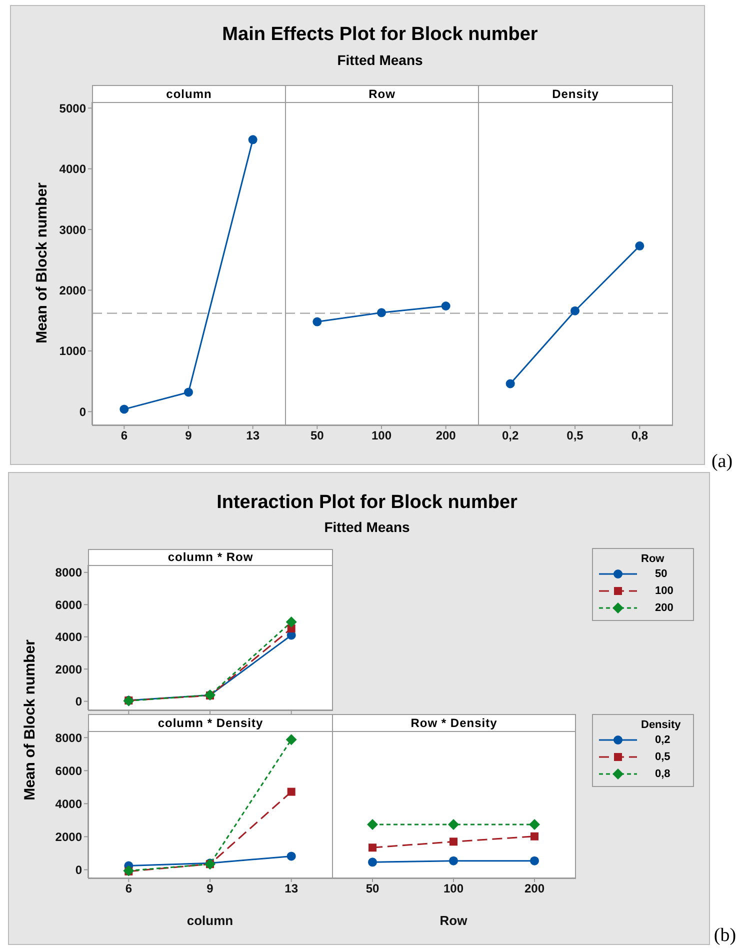 The height and width of the screenshot is (949, 739). Describe the element at coordinates (72, 108) in the screenshot. I see `y-tick-label: 5000` at that location.